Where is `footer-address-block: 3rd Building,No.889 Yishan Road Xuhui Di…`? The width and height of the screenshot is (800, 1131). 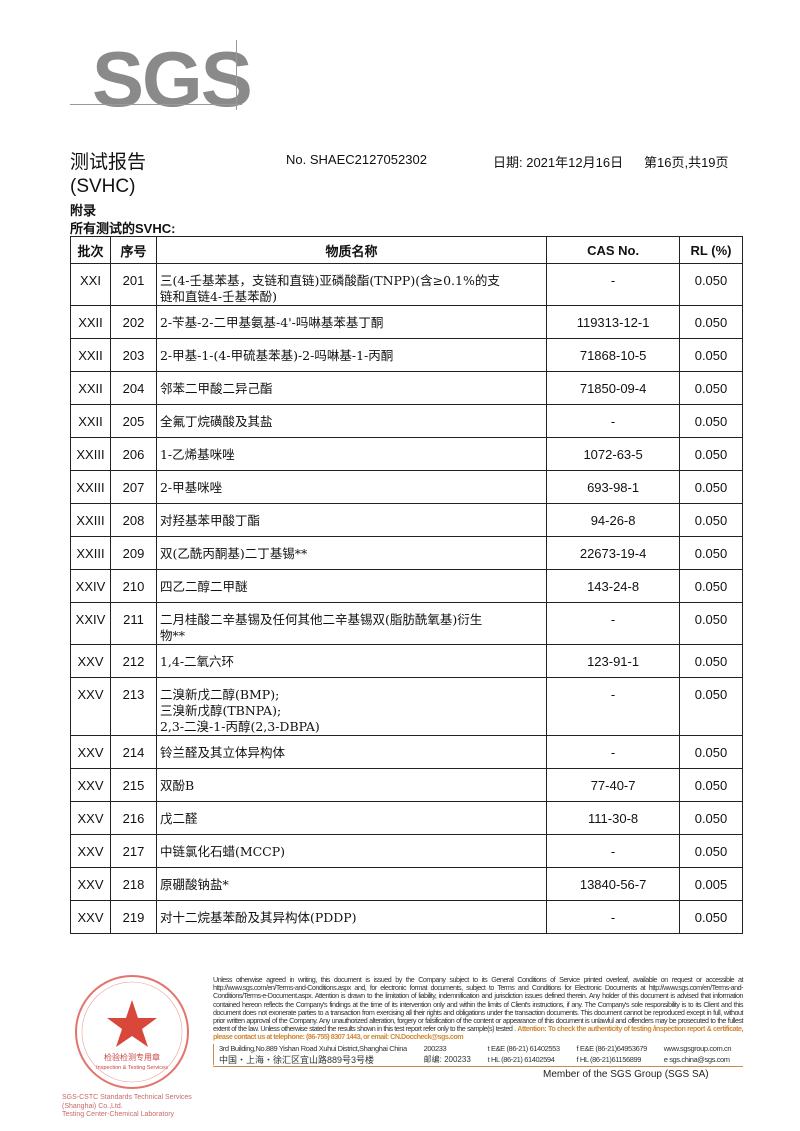 footer-address-block: 3rd Building,No.889 Yishan Road Xuhui Di… is located at coordinates (478, 1054).